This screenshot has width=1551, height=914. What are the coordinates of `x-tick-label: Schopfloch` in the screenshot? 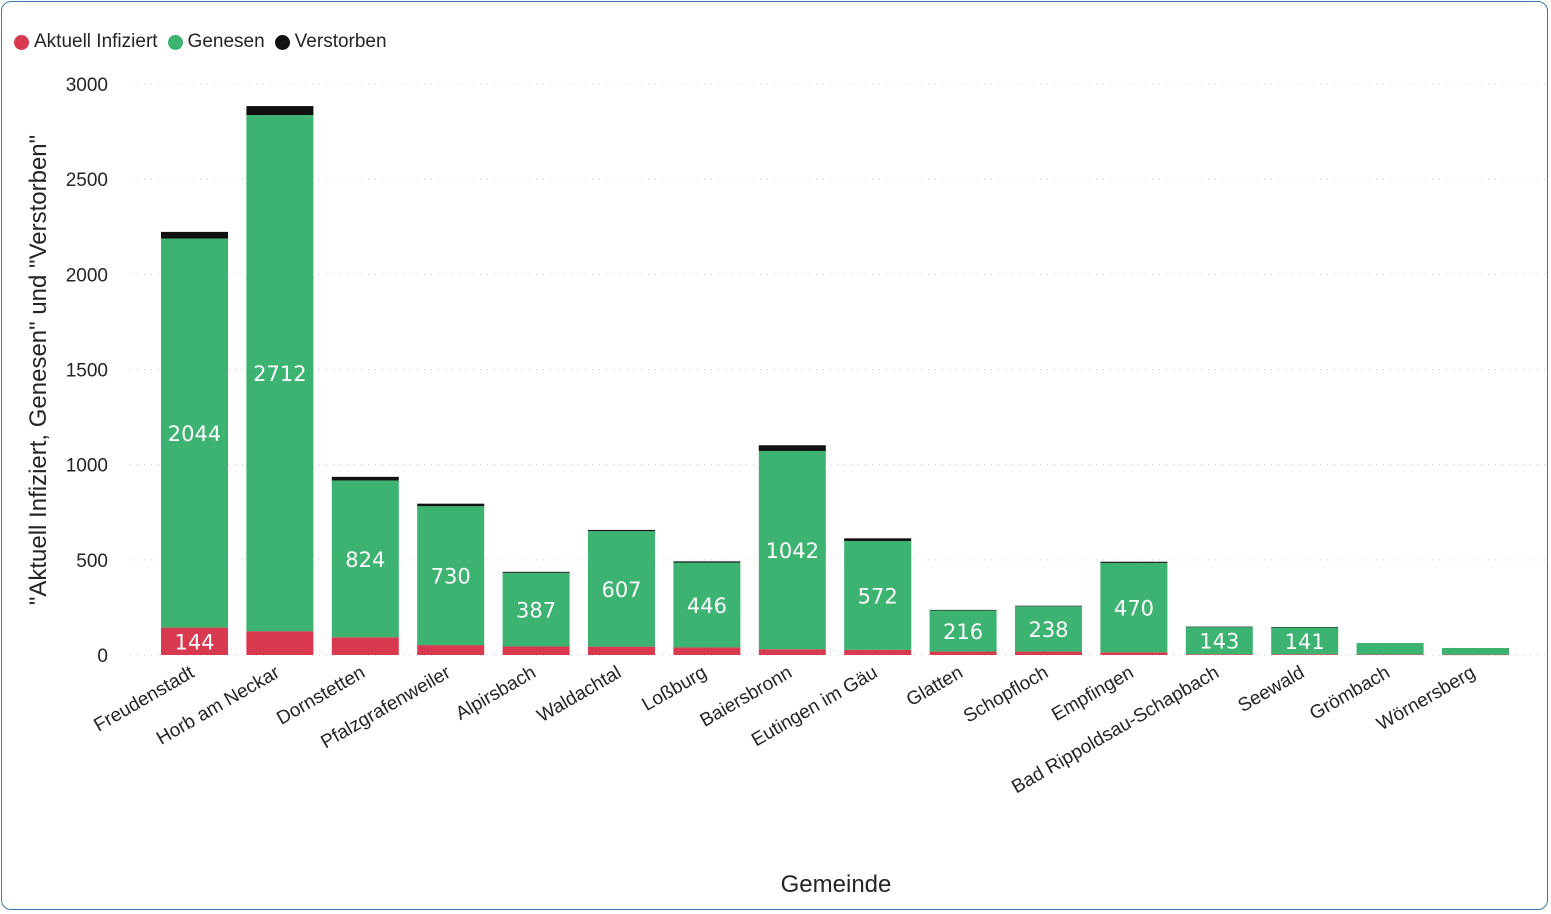 It's located at (1006, 694).